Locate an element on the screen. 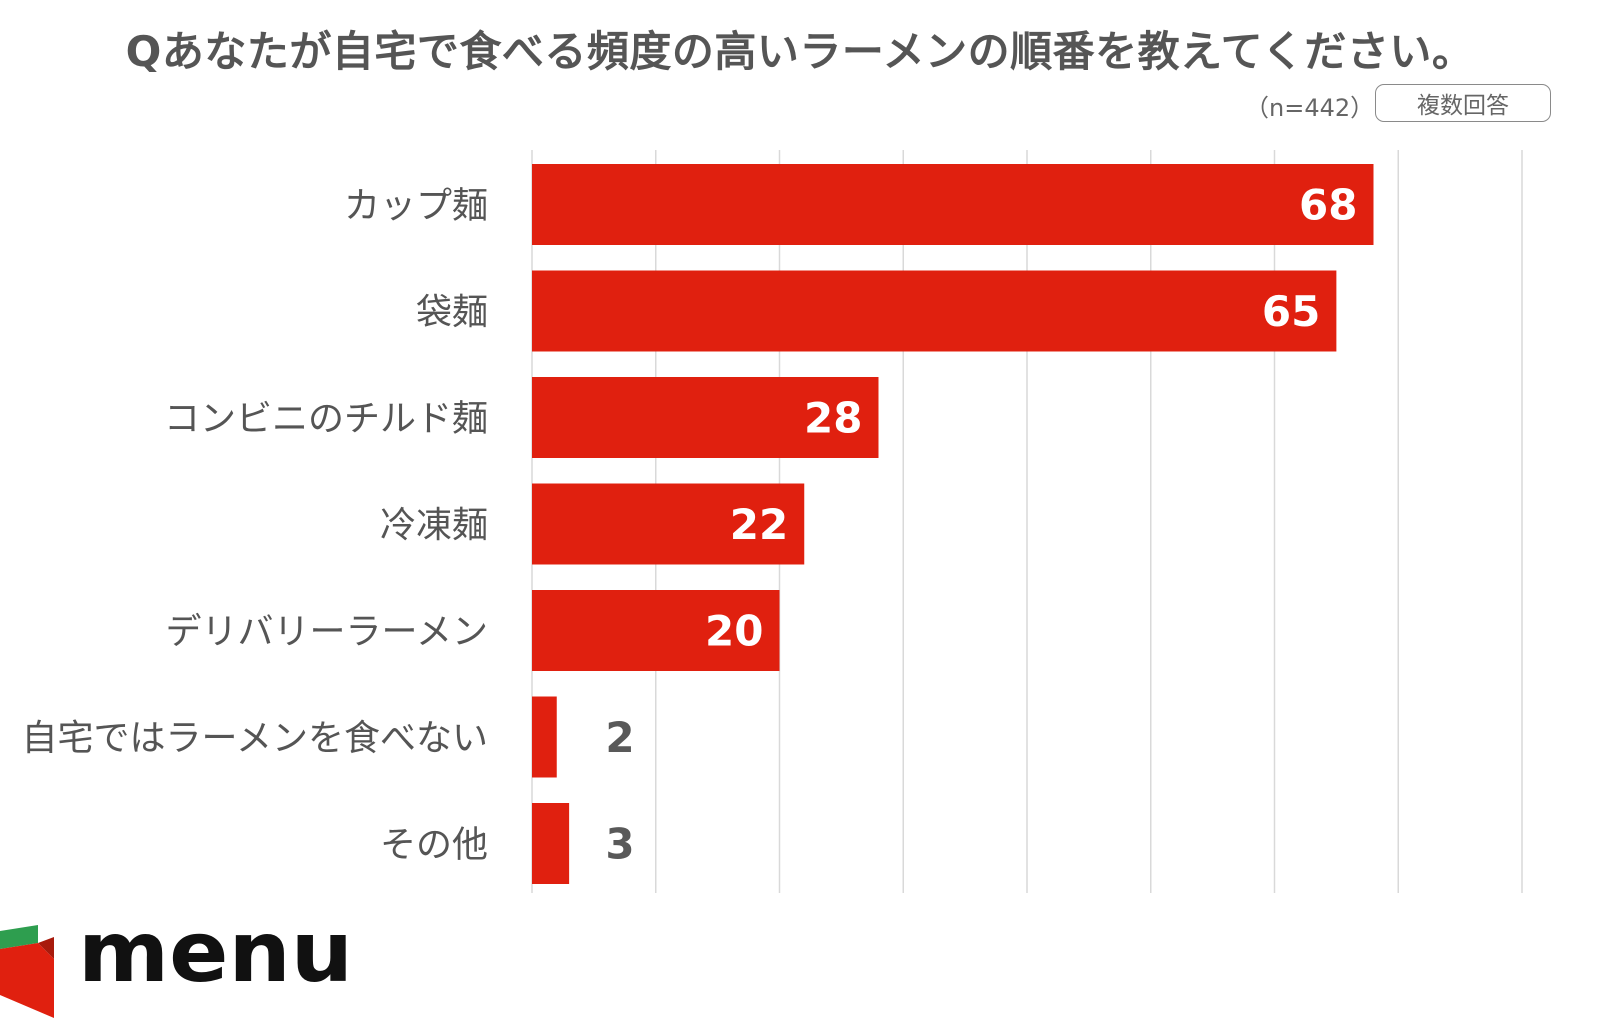 This screenshot has width=1600, height=1018. menu-logo-text: menu is located at coordinates (215, 963).